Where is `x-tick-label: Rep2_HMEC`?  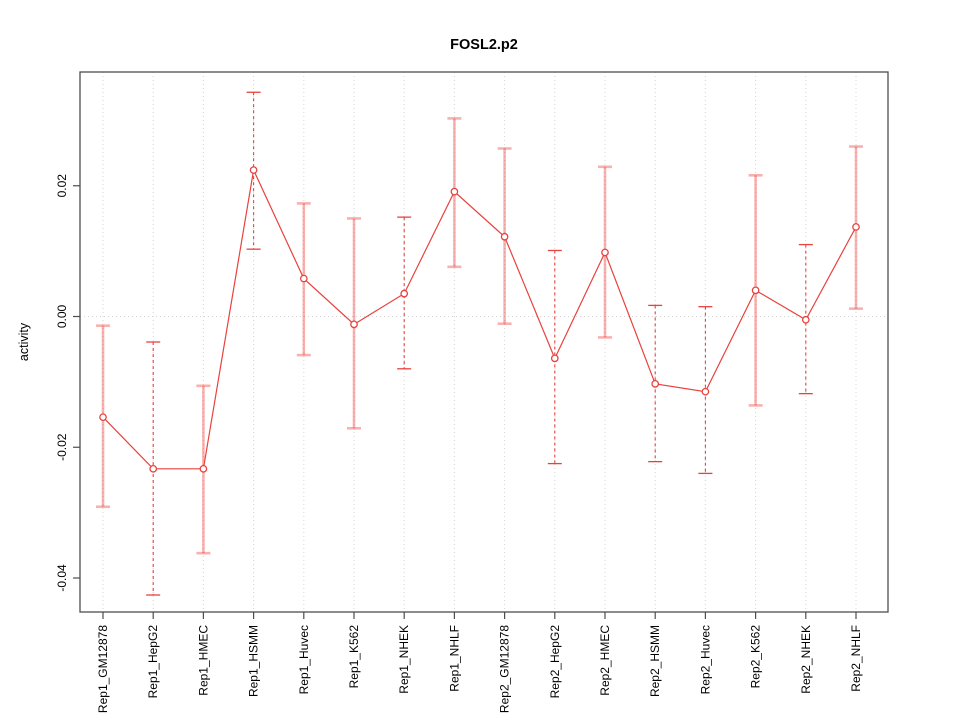
x-tick-label: Rep2_HMEC is located at coordinates (605, 660).